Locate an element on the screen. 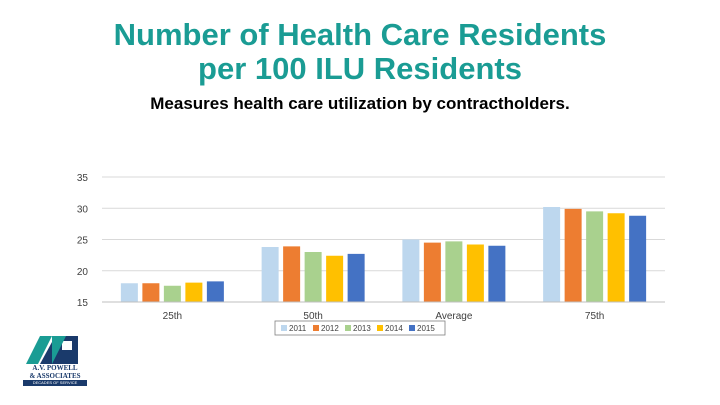 This screenshot has width=720, height=405. logo-line-1: A.V. POWELL is located at coordinates (55, 368).